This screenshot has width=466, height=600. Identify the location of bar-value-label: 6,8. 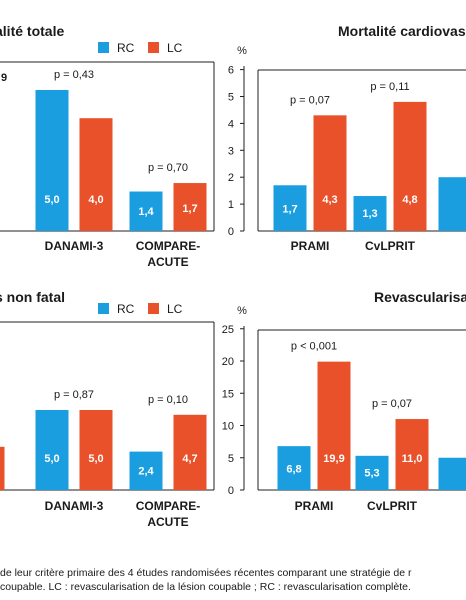
(293, 469).